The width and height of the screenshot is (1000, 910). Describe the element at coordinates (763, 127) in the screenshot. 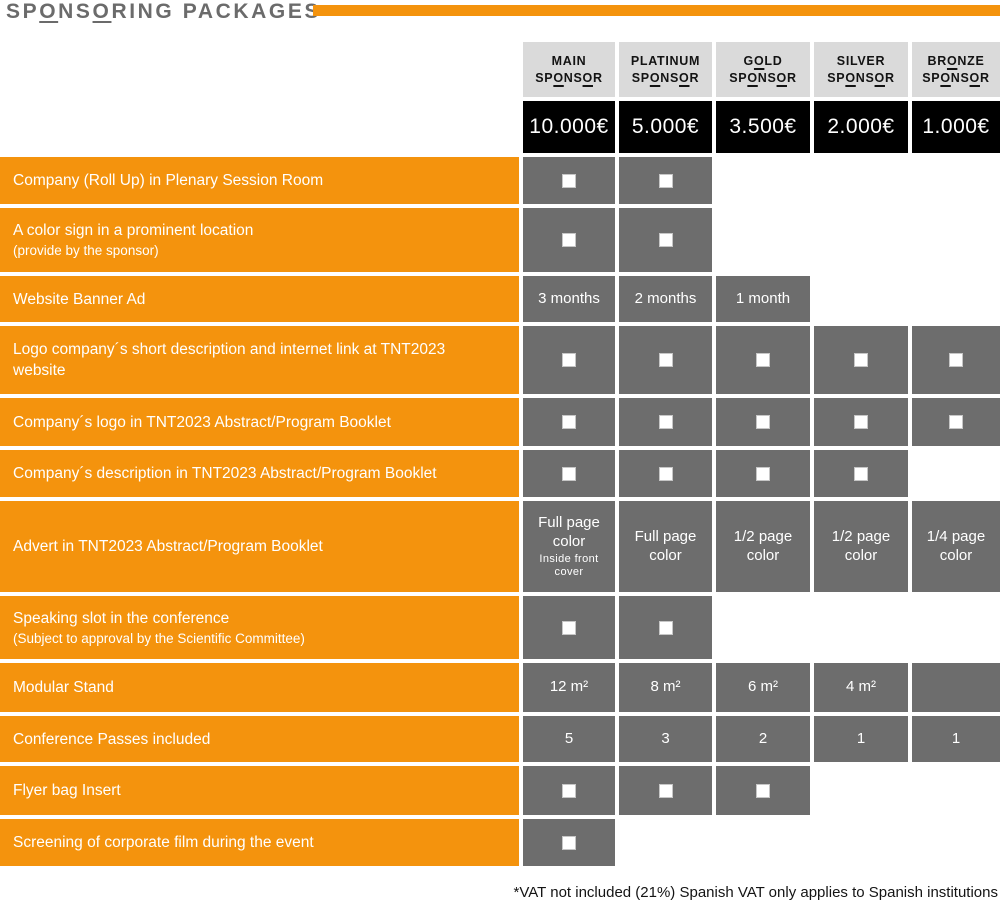

I see `price-gold-sponsor: 3.500€` at that location.